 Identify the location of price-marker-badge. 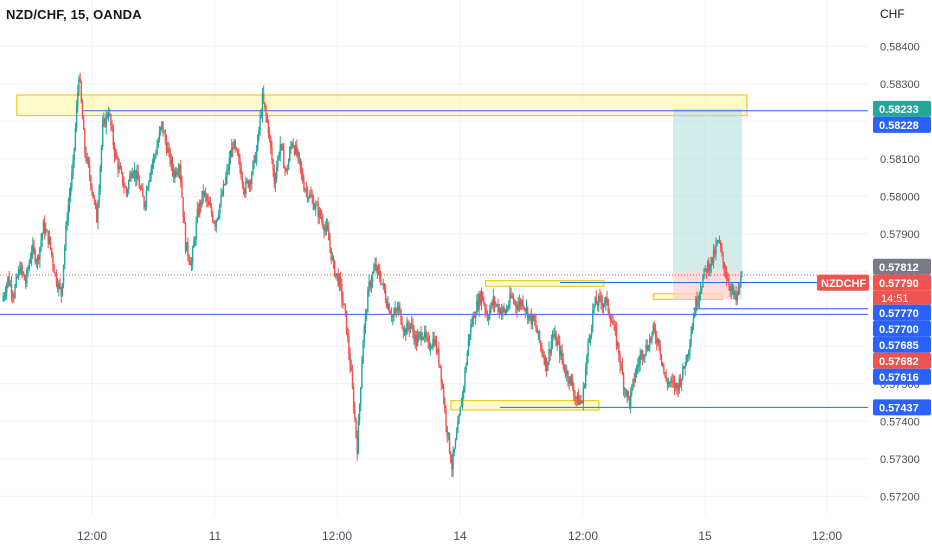
(902, 360).